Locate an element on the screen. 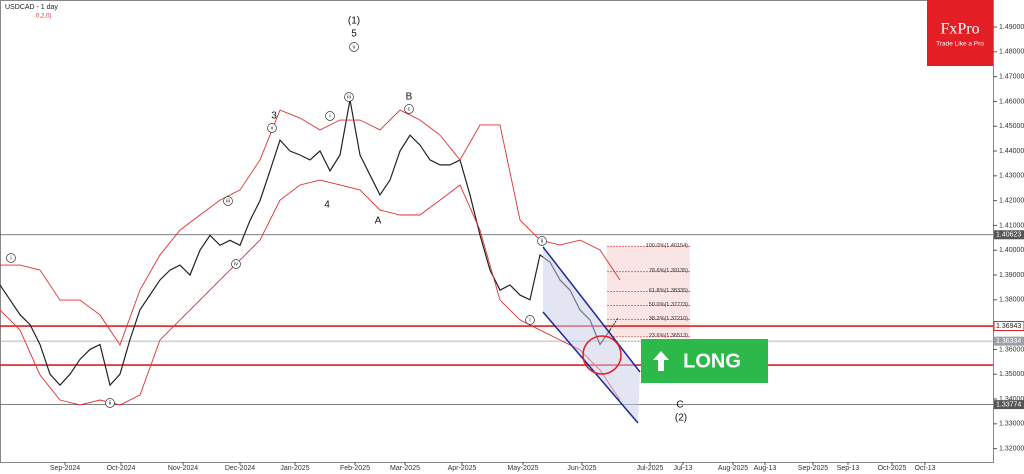  signal-label: LONG is located at coordinates (712, 361).